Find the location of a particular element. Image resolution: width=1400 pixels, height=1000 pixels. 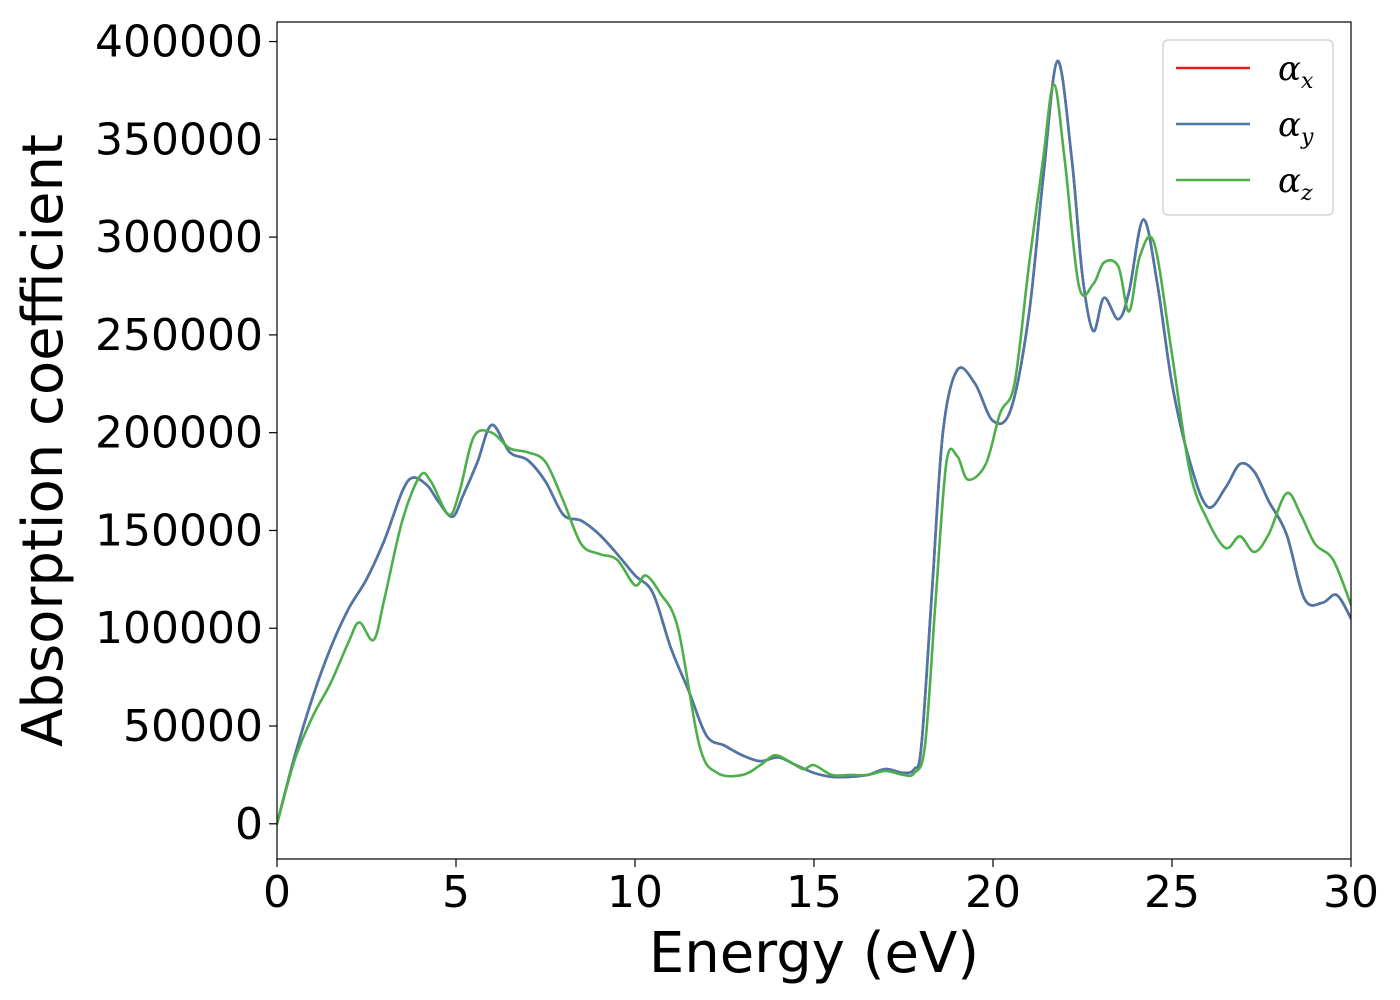

y-tick-label: 100000 is located at coordinates (179, 628).